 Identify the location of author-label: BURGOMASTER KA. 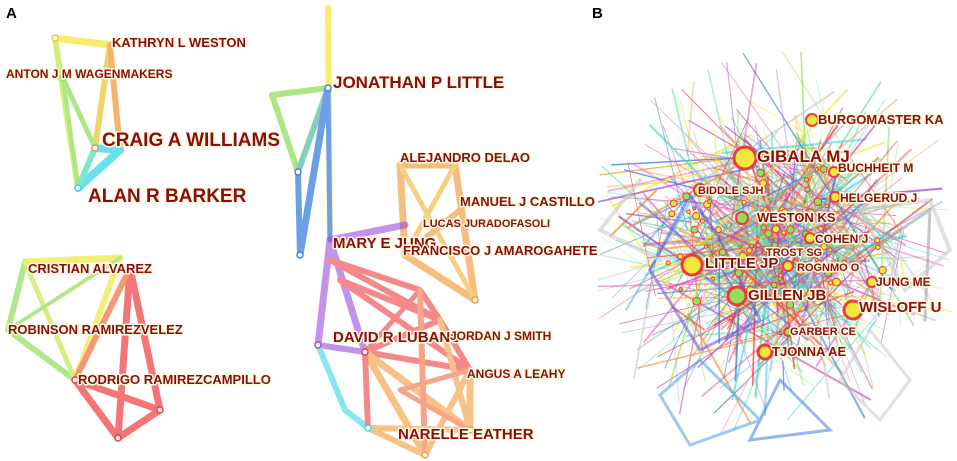
(881, 119).